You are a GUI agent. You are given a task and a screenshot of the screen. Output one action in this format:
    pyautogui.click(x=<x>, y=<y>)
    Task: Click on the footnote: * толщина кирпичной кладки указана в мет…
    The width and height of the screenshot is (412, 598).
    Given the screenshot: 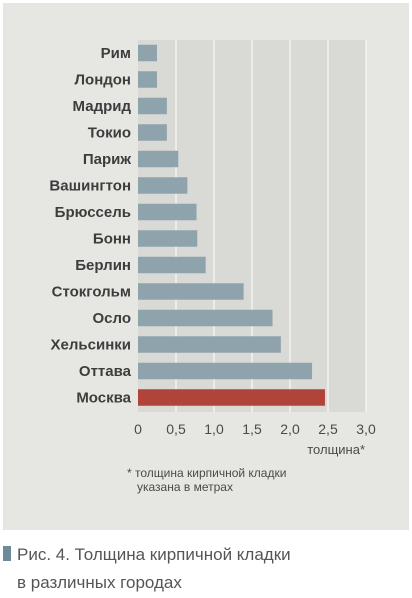 What is the action you would take?
    pyautogui.click(x=227, y=480)
    